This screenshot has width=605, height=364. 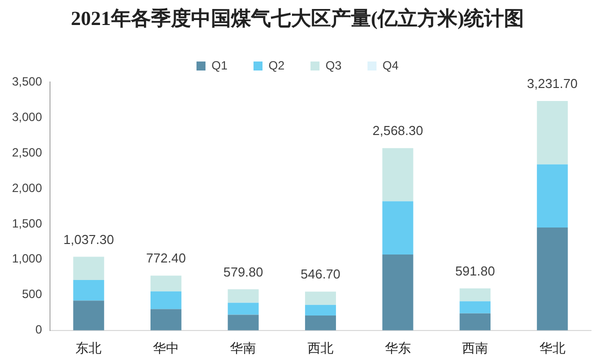 What do you see at coordinates (27, 187) in the screenshot?
I see `y-tick-label: 2,000` at bounding box center [27, 187].